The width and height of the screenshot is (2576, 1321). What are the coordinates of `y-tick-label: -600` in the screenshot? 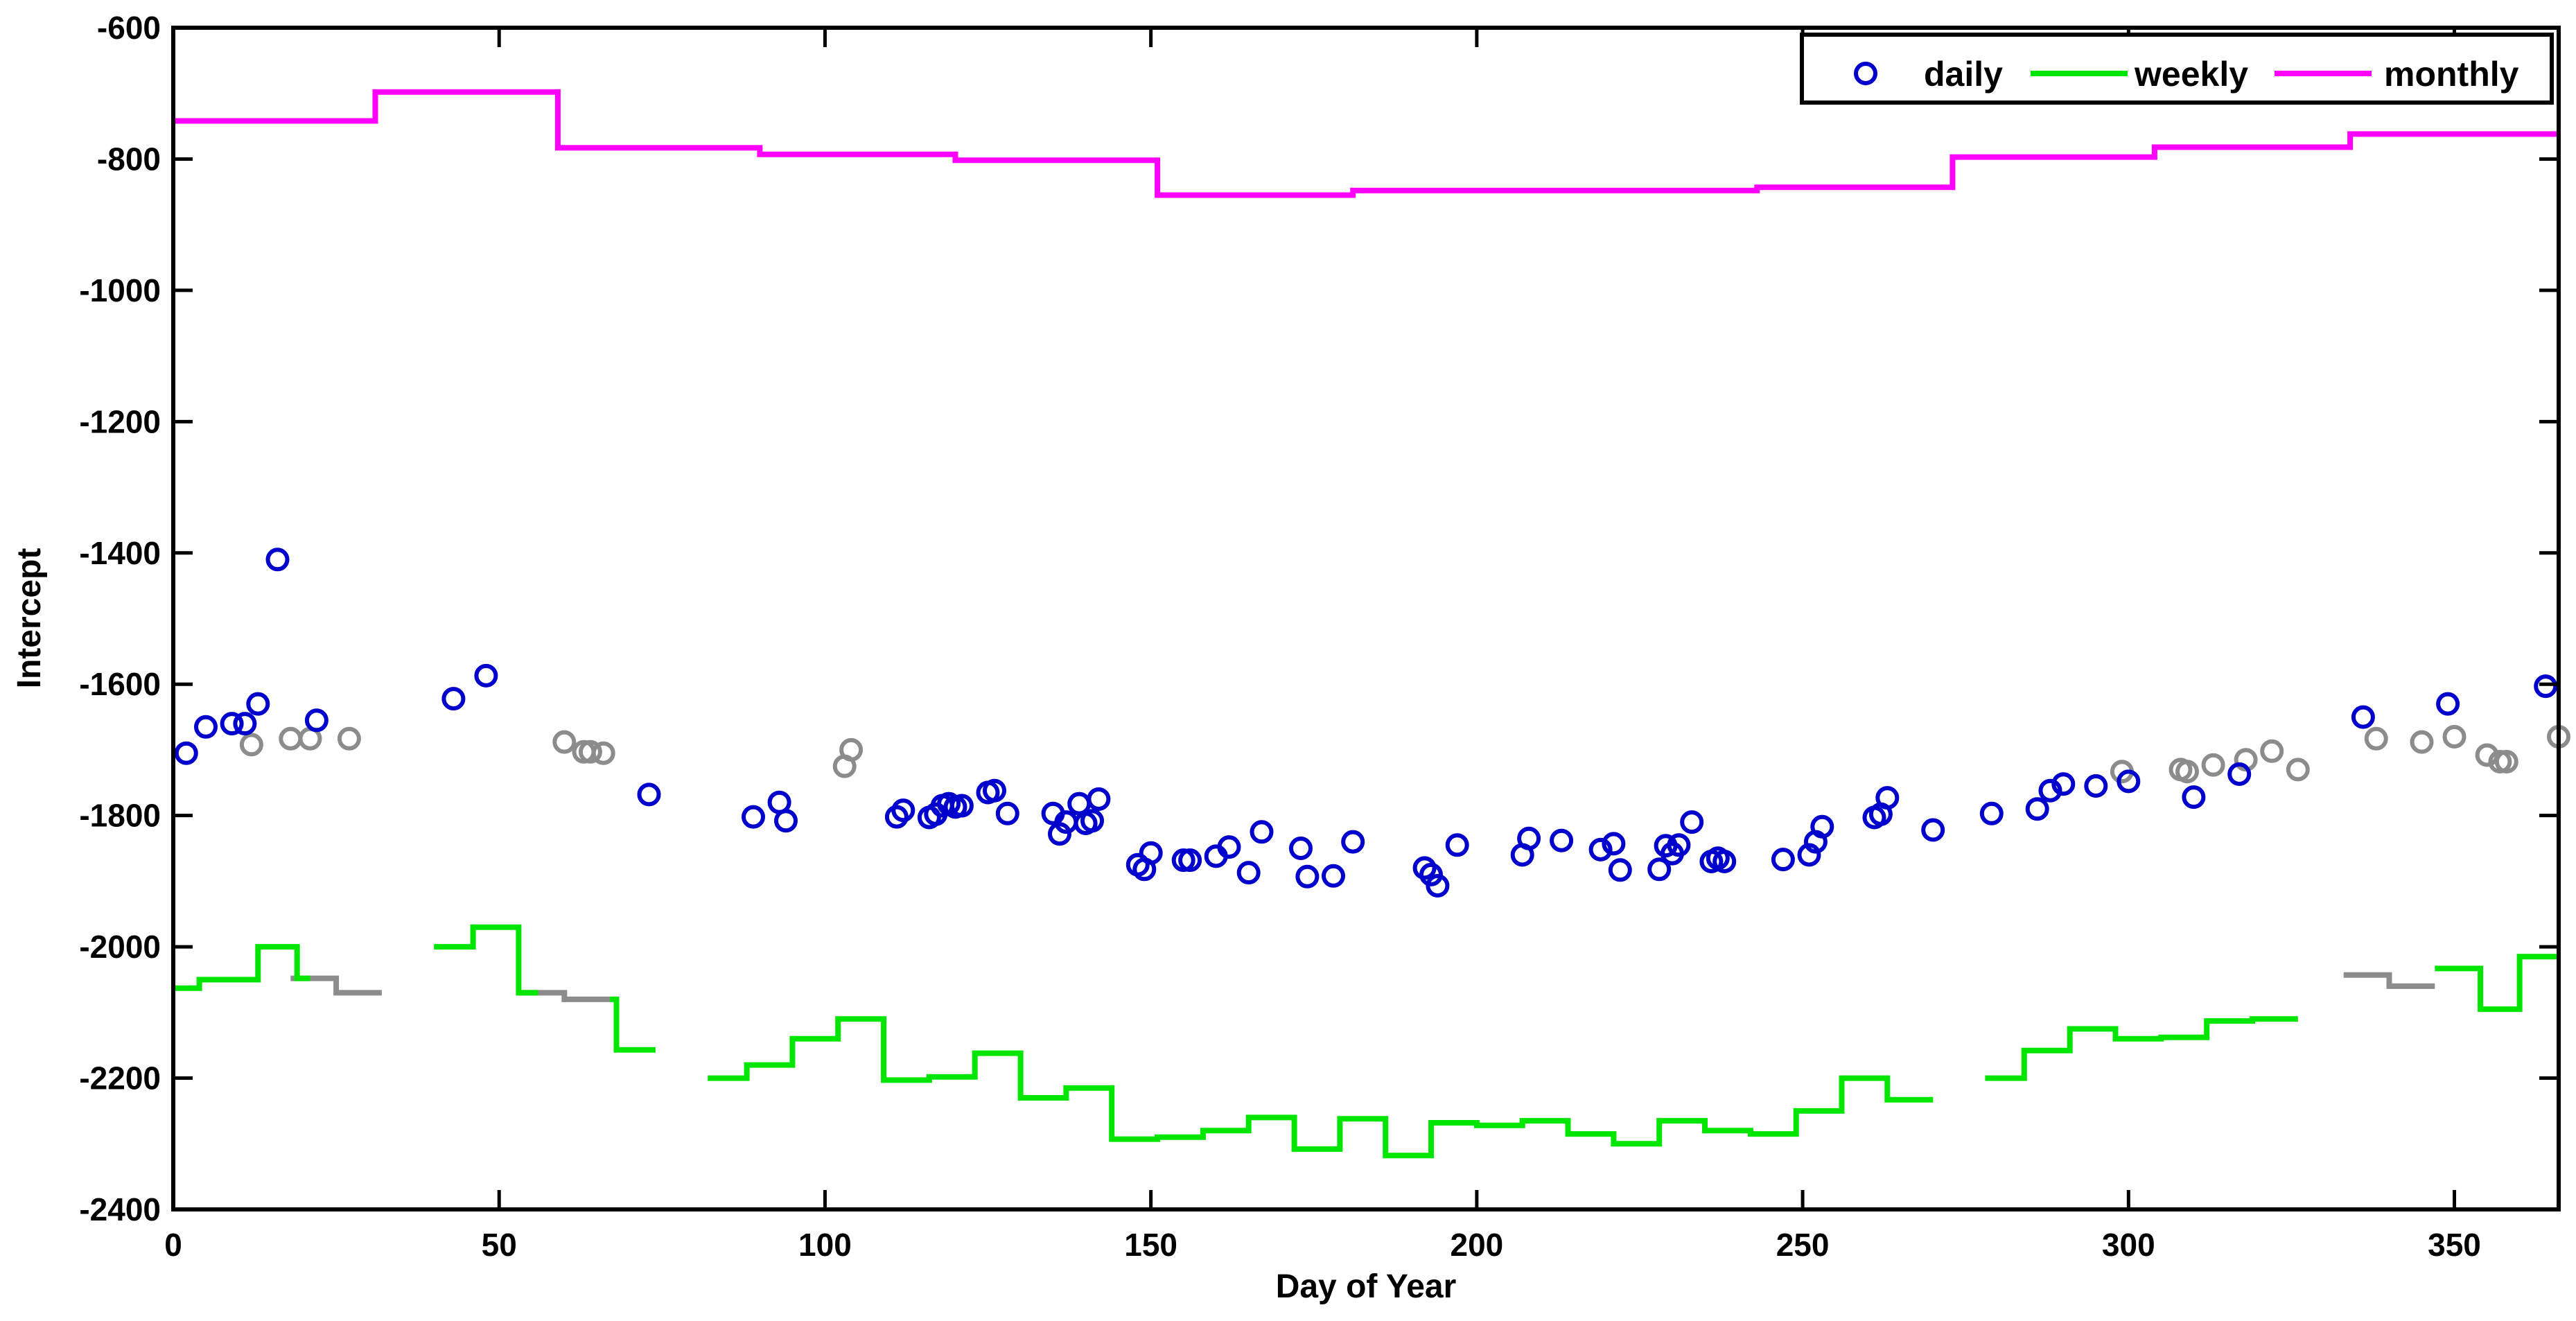 It's located at (129, 28).